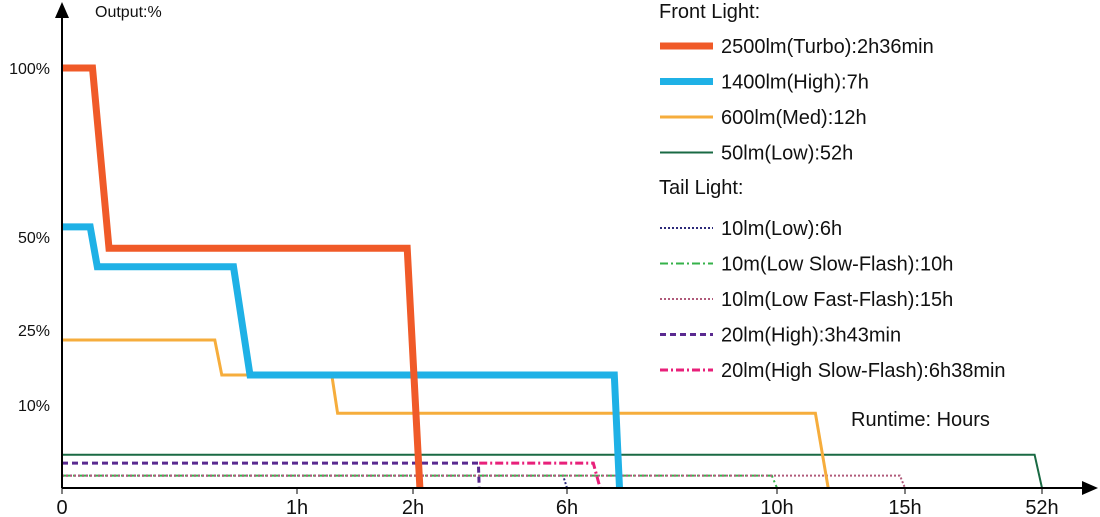 The height and width of the screenshot is (517, 1100). Describe the element at coordinates (1041, 507) in the screenshot. I see `x-tick-label-6: 52h` at that location.